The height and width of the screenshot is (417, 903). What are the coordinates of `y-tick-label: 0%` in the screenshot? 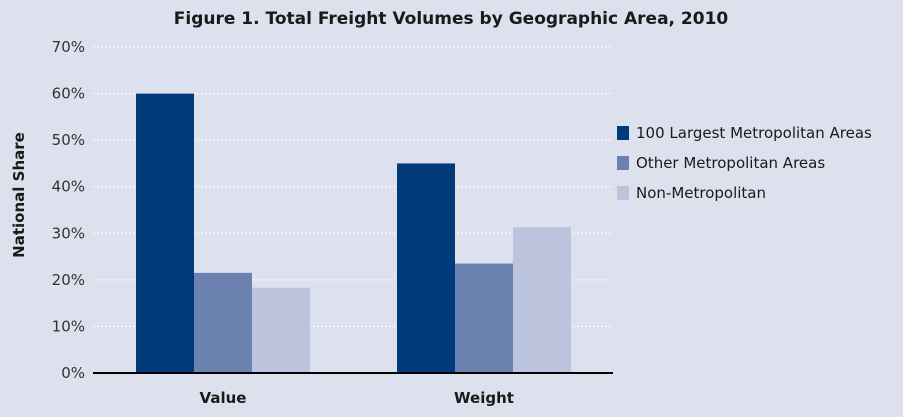 It's located at (73, 373).